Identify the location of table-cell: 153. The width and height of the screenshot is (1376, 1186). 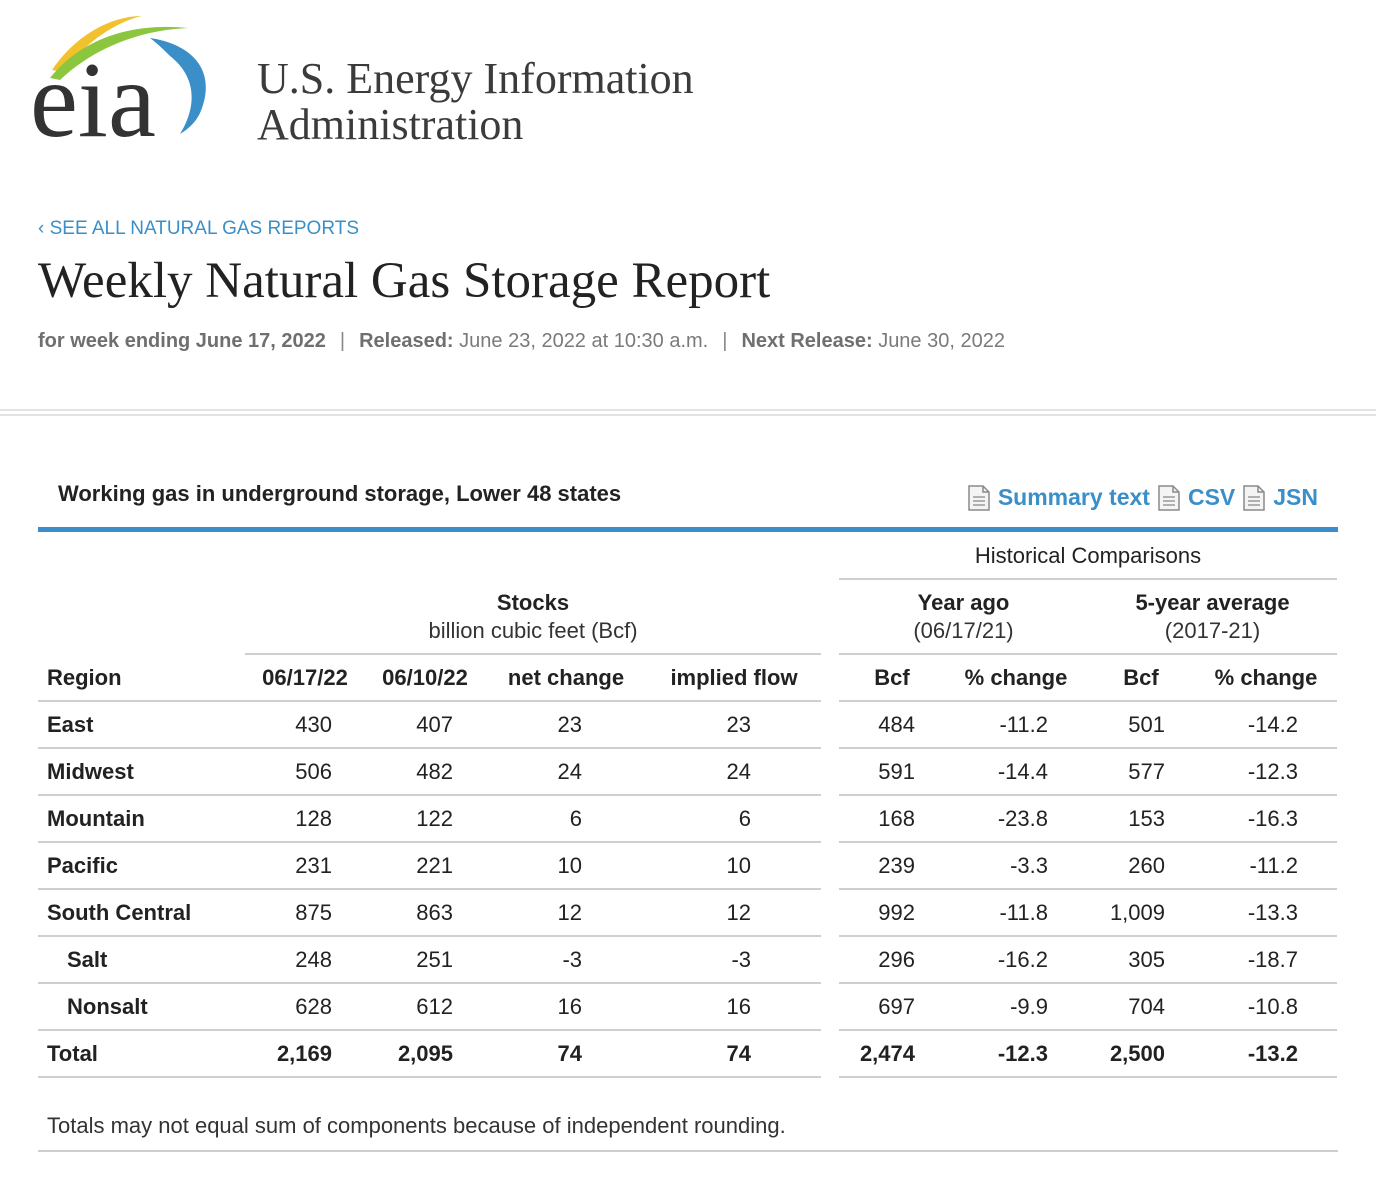
(1146, 818).